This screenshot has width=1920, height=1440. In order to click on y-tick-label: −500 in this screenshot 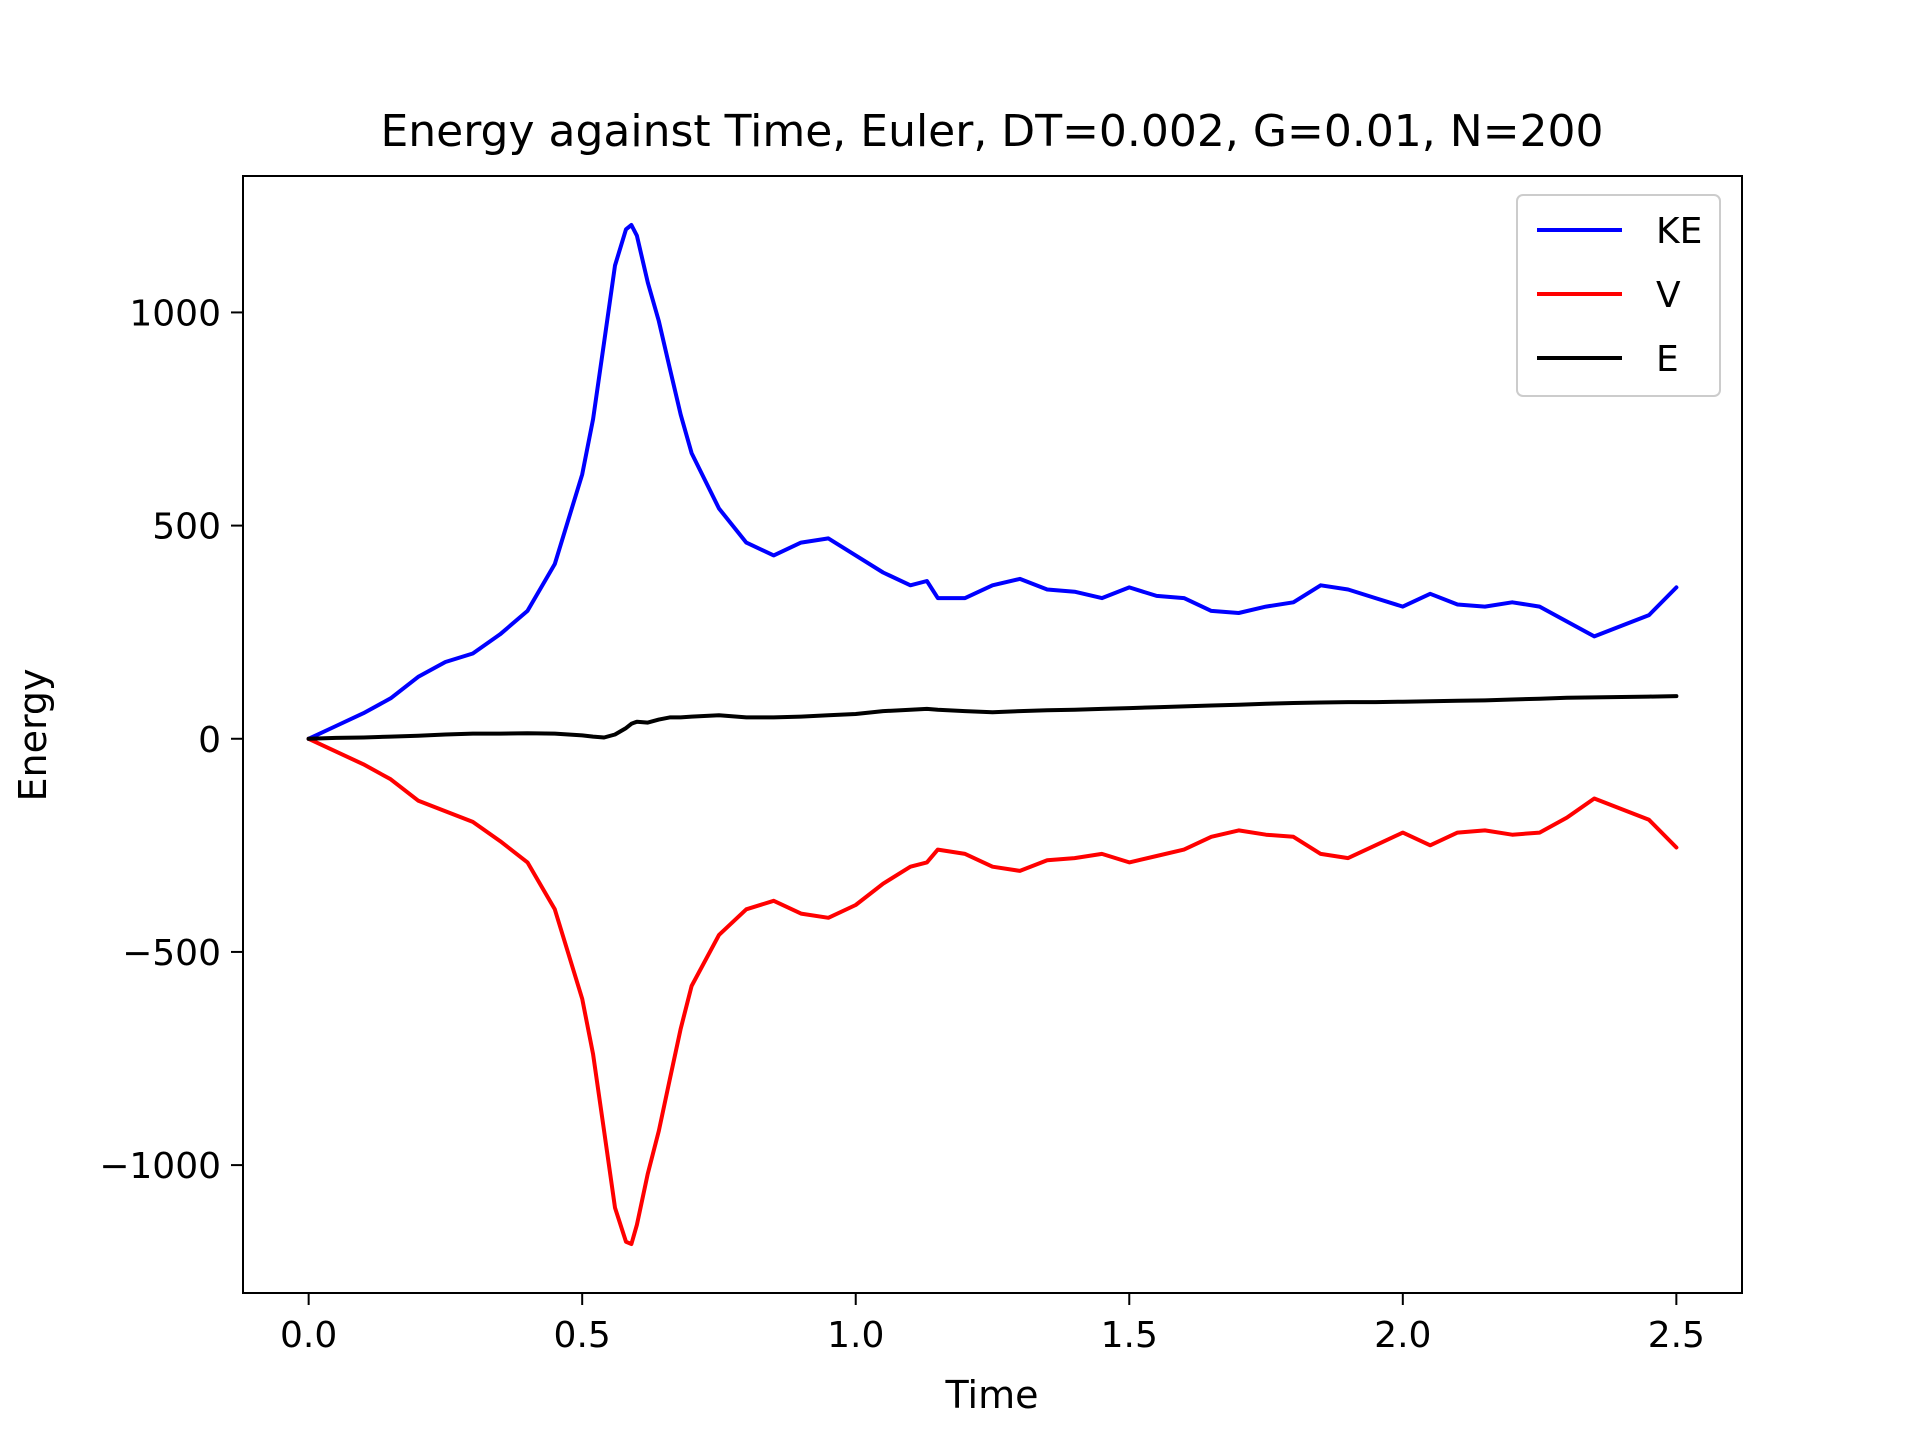, I will do `click(171, 953)`.